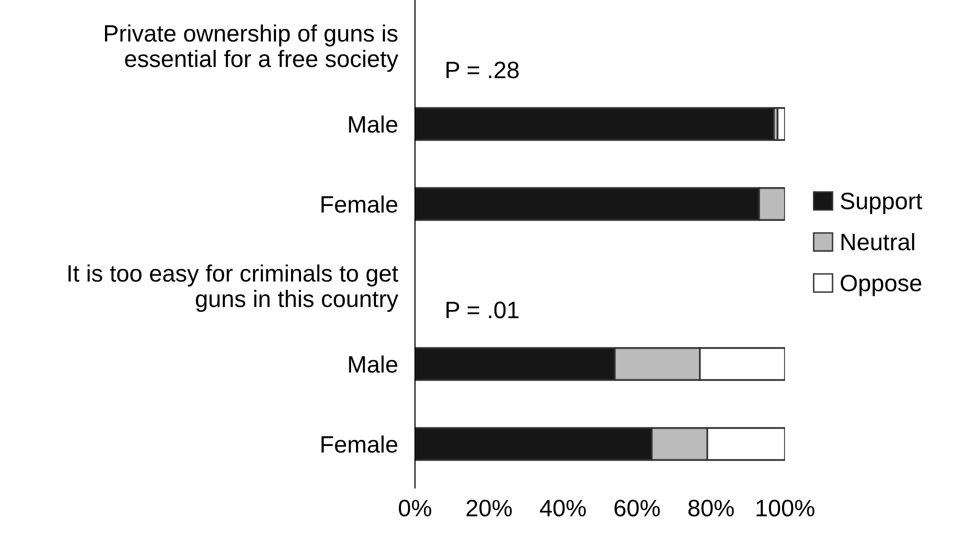 Image resolution: width=966 pixels, height=538 pixels. What do you see at coordinates (482, 70) in the screenshot?
I see `annotation: P = .28` at bounding box center [482, 70].